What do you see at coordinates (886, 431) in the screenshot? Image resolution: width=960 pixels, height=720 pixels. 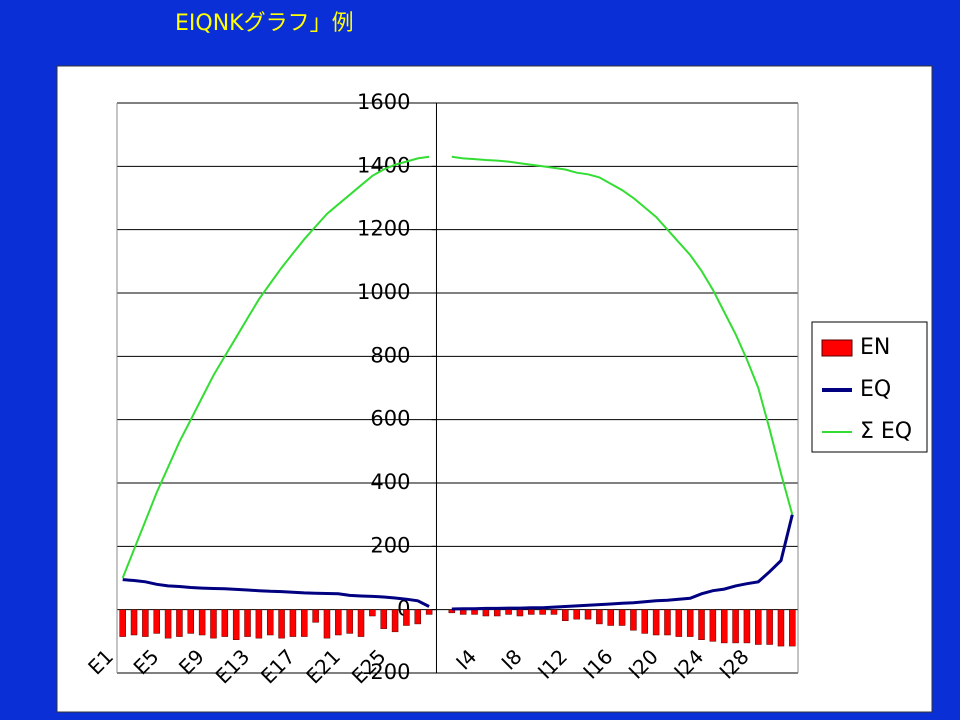 I see `legend-label: Σ EQ` at bounding box center [886, 431].